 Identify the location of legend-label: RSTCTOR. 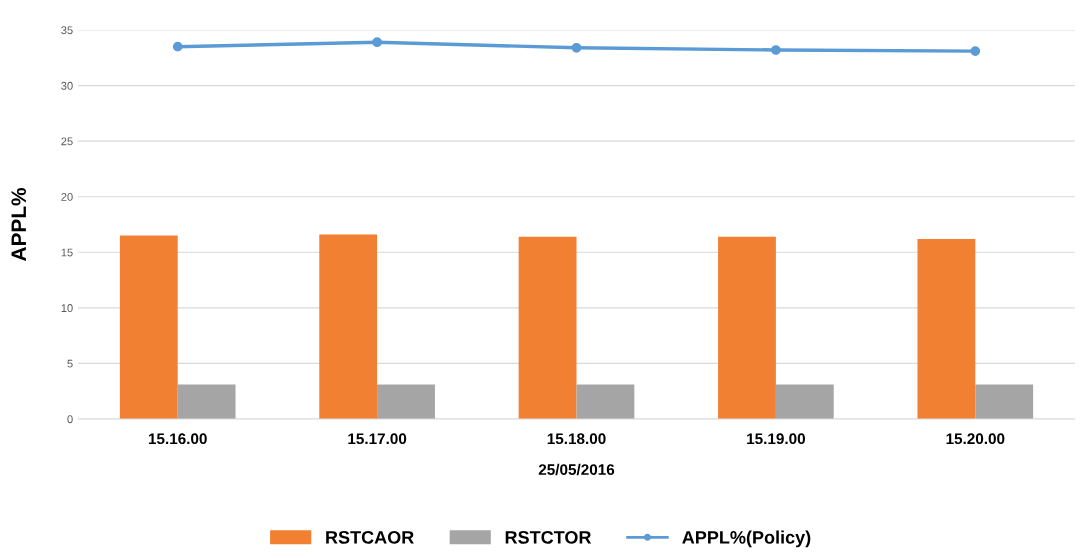
(548, 537).